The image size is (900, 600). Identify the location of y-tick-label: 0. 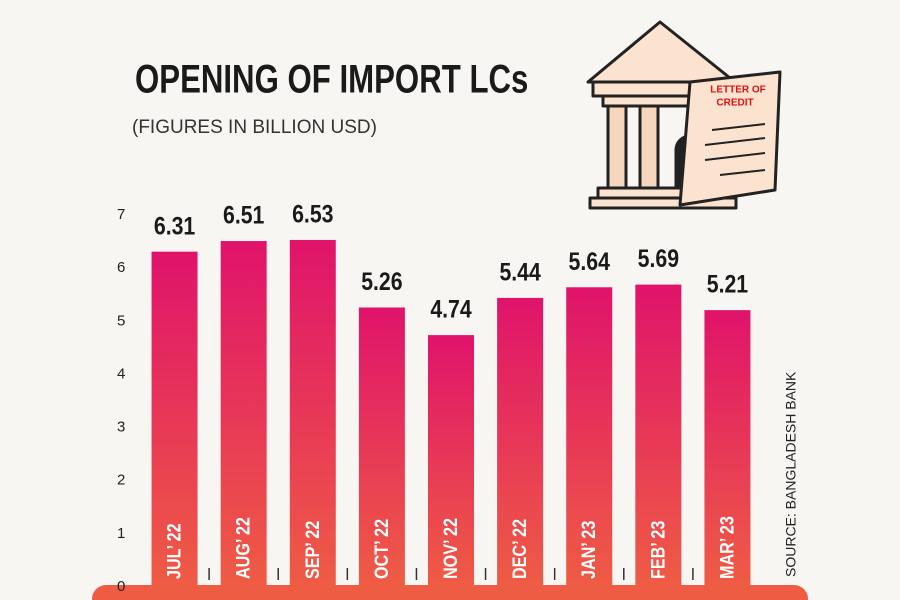
(121, 586).